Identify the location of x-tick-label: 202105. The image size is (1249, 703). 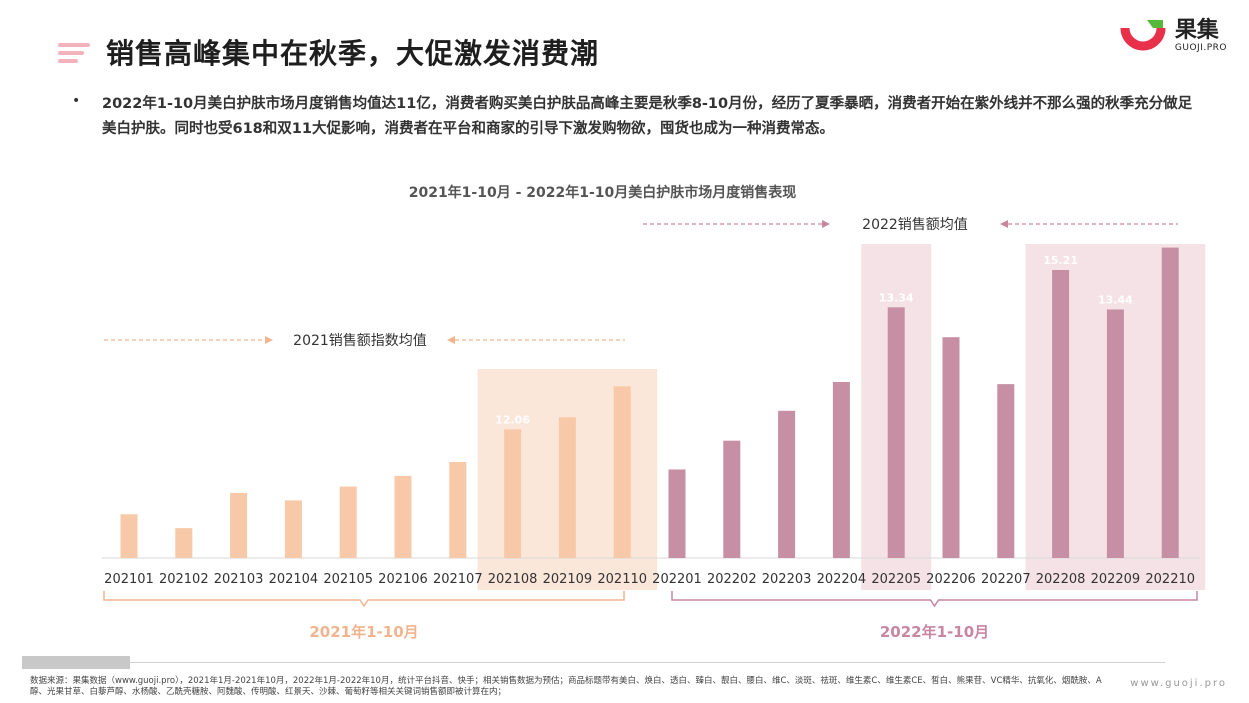
(348, 579).